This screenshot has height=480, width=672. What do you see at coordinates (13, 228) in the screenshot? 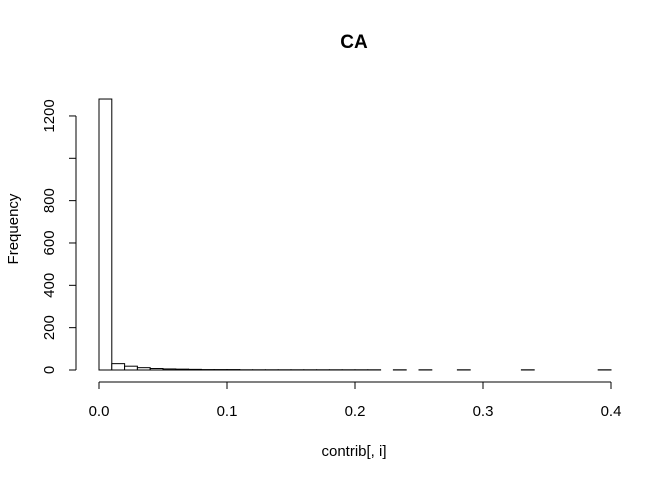
I see `y-axis-label: Frequency` at bounding box center [13, 228].